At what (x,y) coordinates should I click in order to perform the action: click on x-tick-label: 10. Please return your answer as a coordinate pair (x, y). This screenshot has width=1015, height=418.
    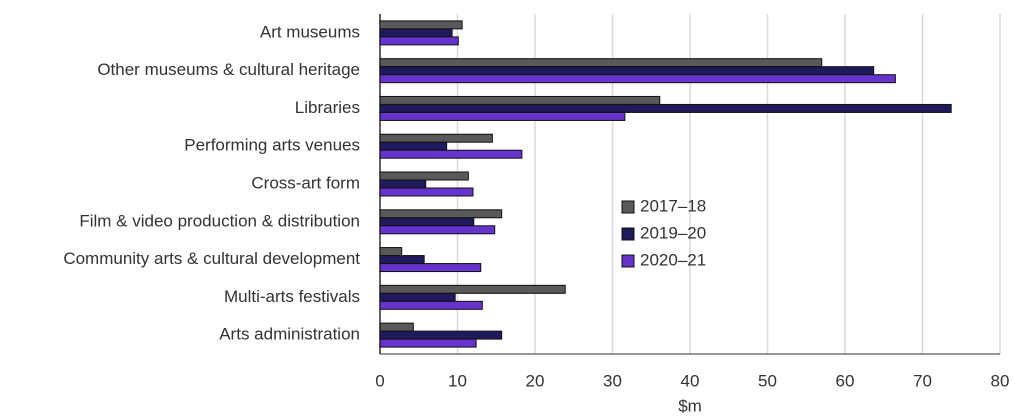
    Looking at the image, I should click on (457, 380).